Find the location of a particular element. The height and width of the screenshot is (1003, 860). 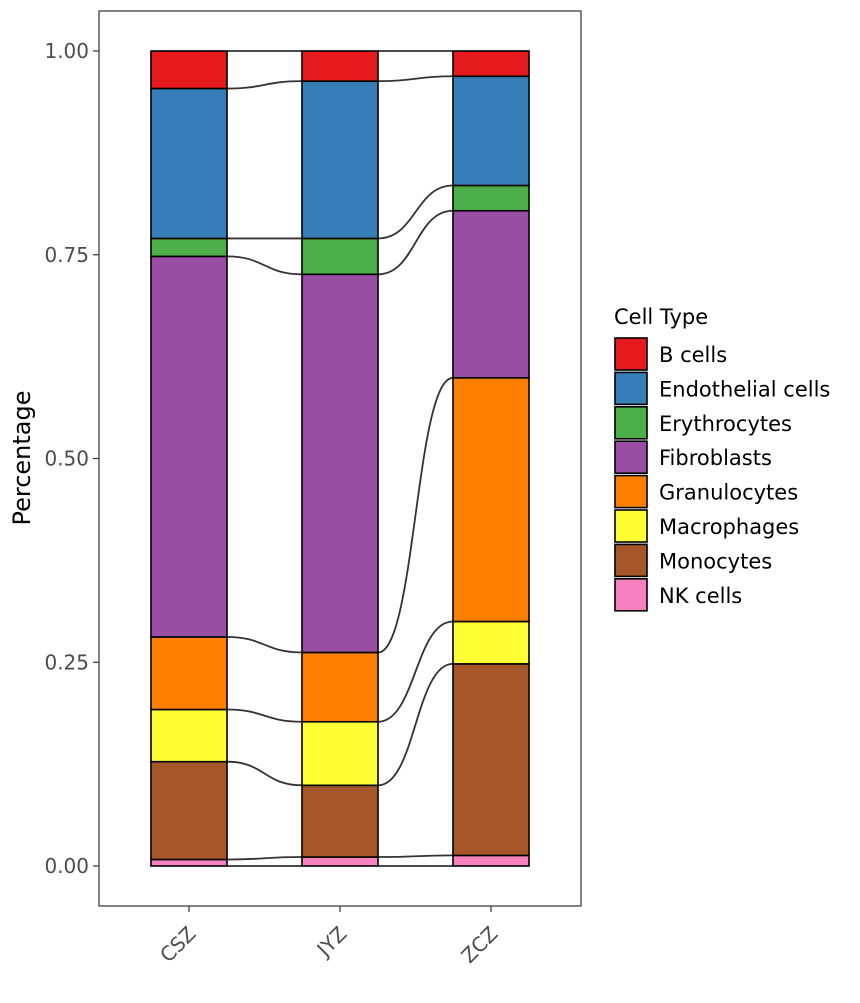

y-tick-label: 0.00 is located at coordinates (66, 866).